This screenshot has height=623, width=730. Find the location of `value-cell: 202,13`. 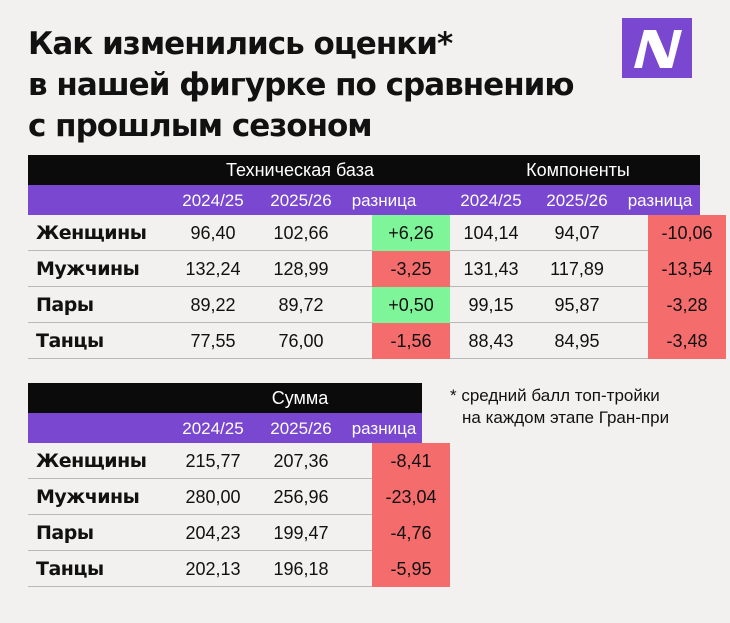

value-cell: 202,13 is located at coordinates (213, 569).